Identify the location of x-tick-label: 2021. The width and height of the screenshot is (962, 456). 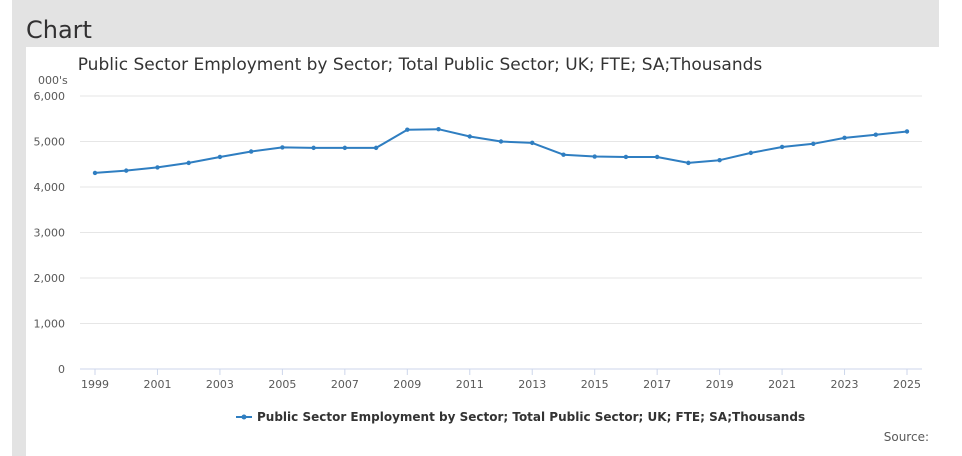
(782, 384).